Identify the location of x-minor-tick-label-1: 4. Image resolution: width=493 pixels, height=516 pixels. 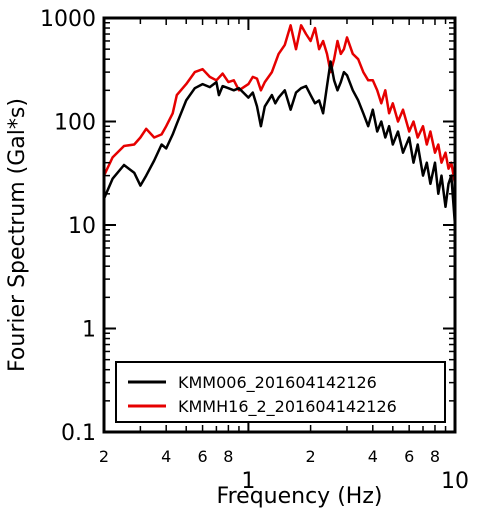
(166, 456).